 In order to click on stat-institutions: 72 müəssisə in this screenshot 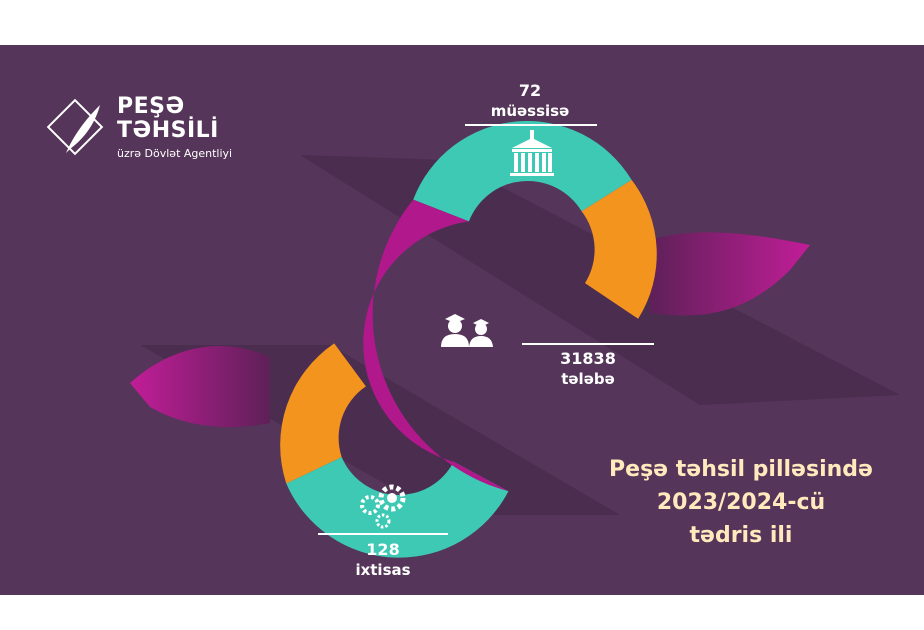, I will do `click(530, 101)`.